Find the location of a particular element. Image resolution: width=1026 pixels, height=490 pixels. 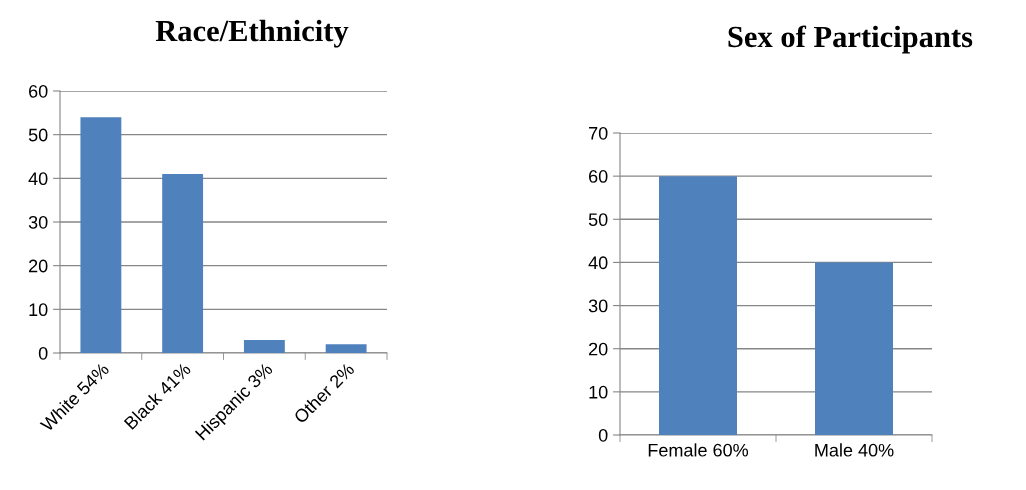

x-tick-label: Male 40% is located at coordinates (854, 450).